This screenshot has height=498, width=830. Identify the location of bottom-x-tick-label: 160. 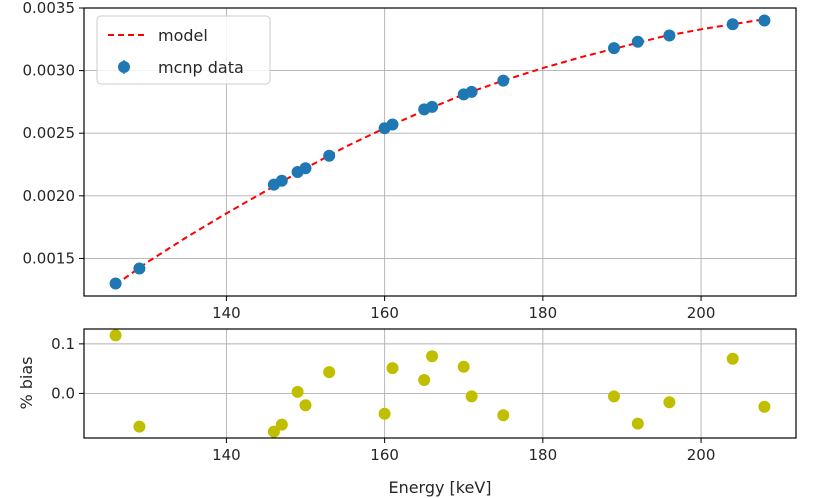
(384, 455).